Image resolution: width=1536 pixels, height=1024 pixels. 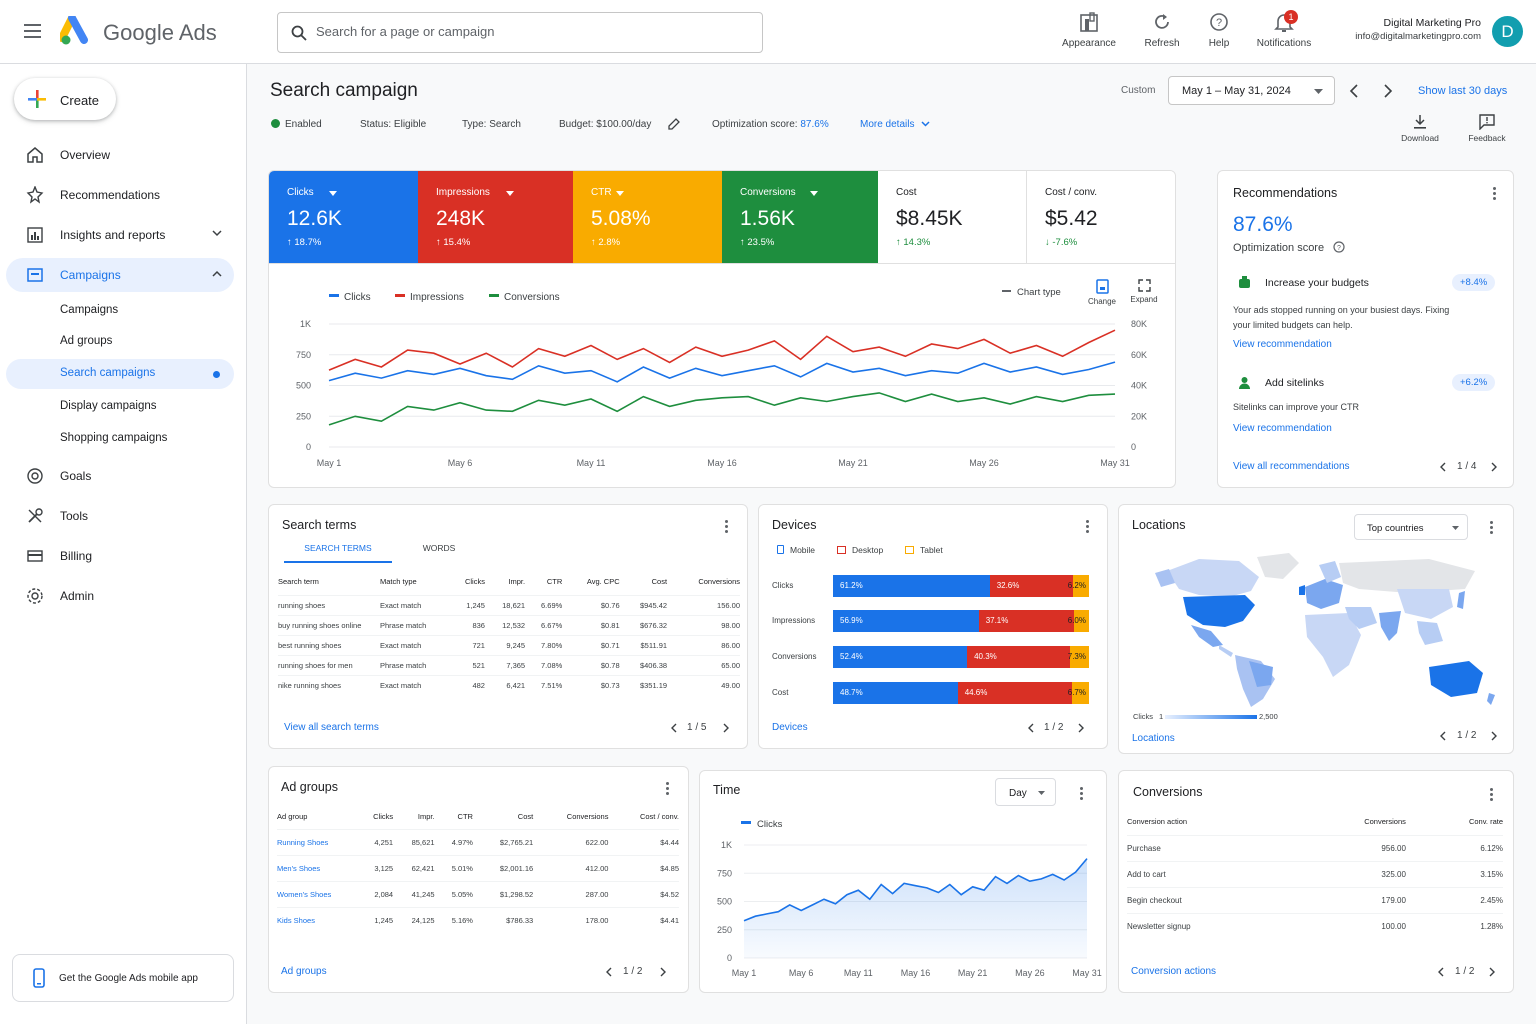 I want to click on sidebar-sub-campaigns: Campaigns, so click(x=120, y=311).